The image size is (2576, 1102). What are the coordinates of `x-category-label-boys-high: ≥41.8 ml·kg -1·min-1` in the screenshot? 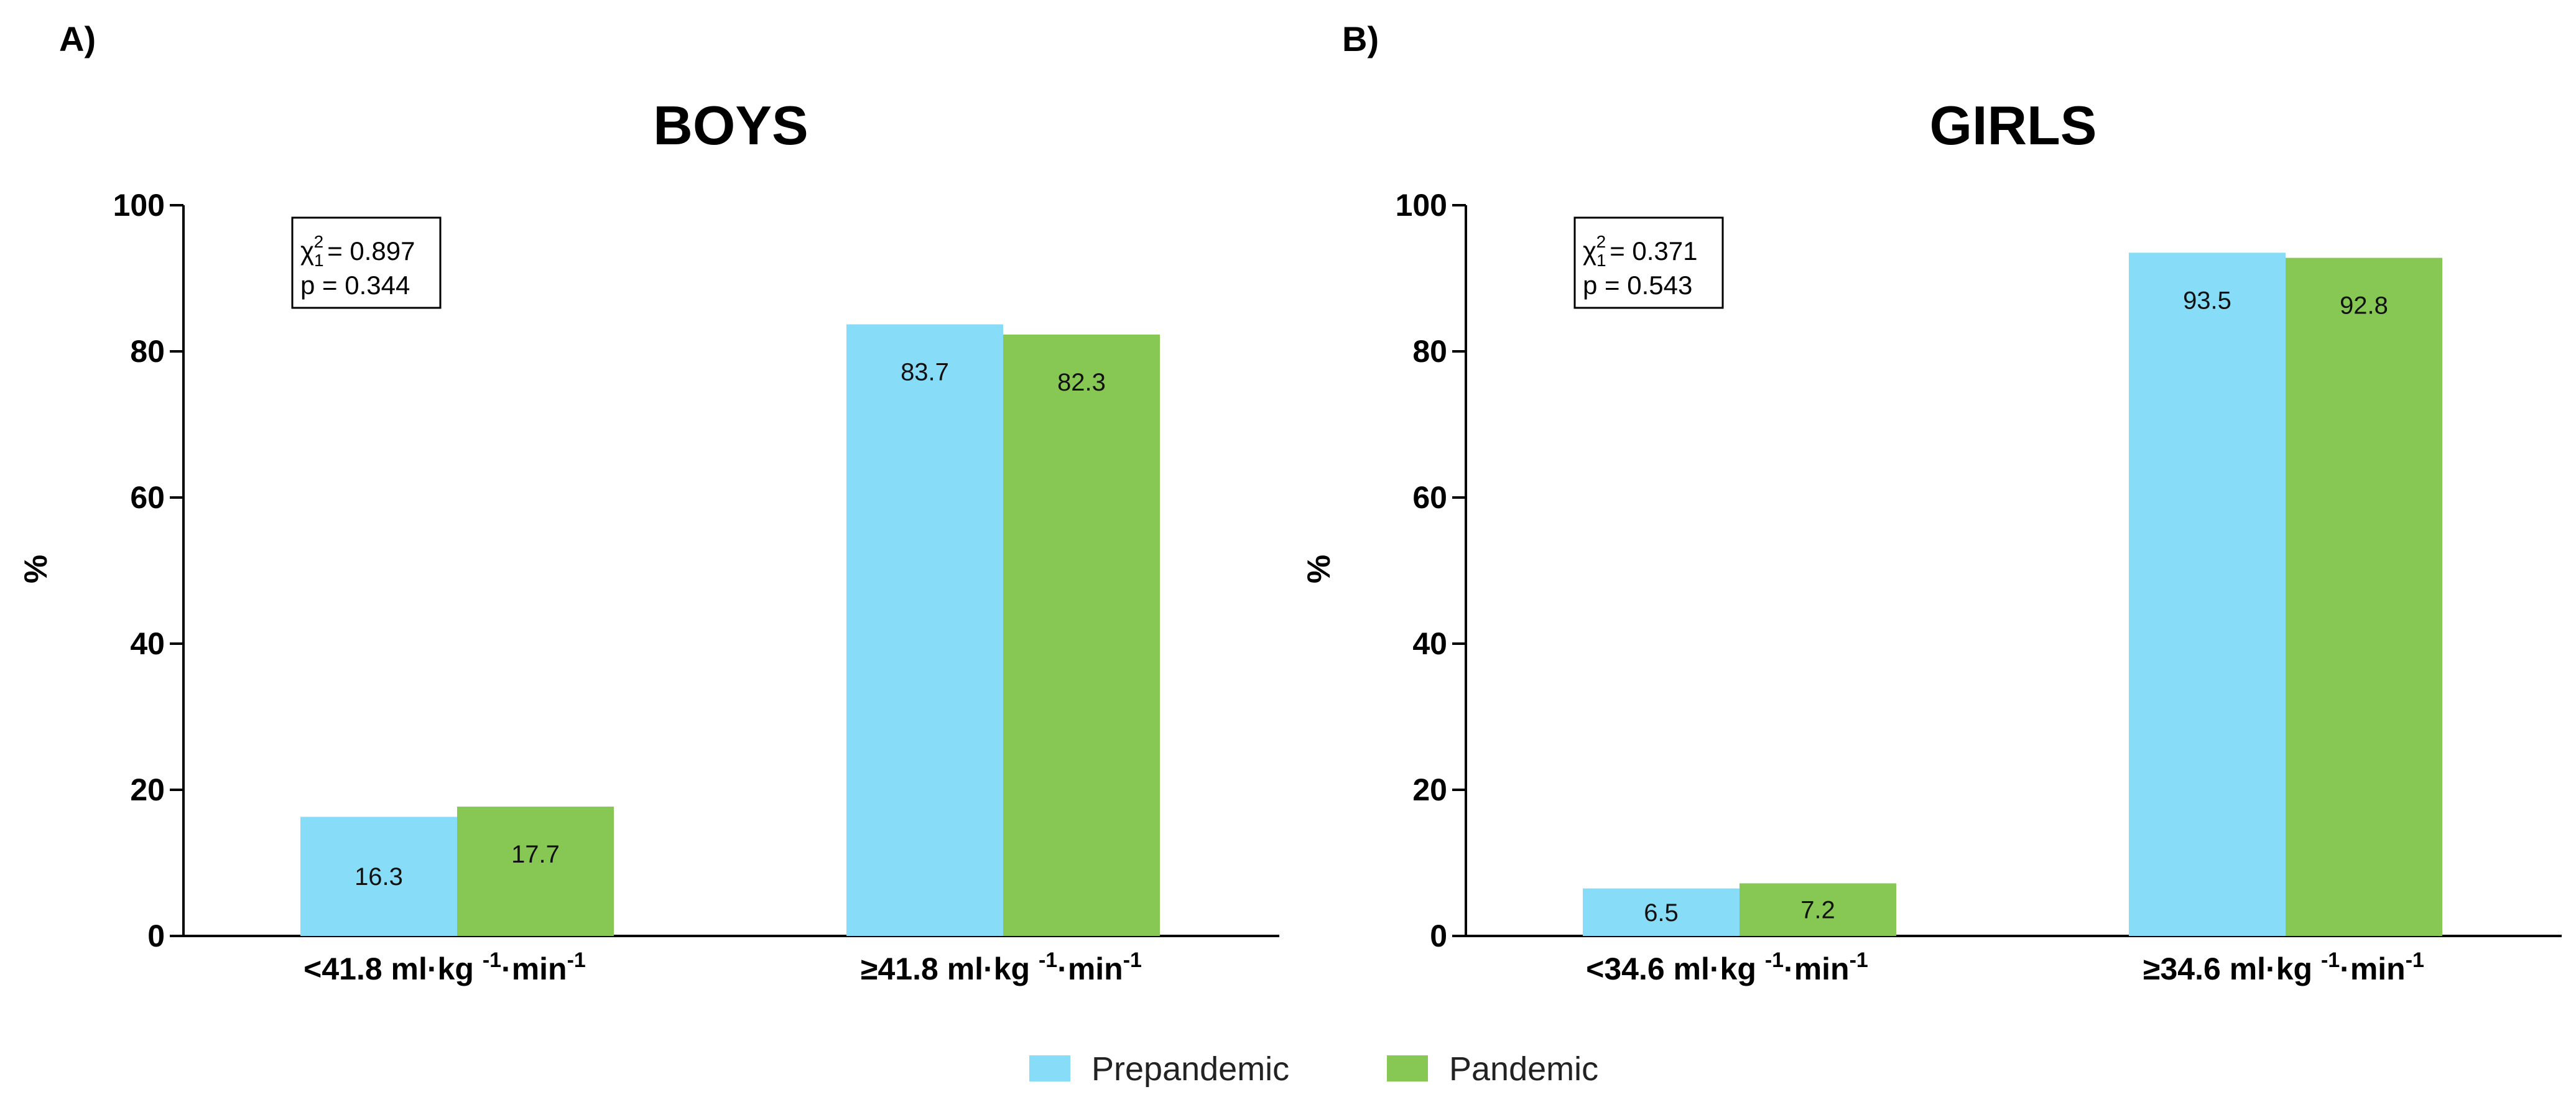 It's located at (1002, 967).